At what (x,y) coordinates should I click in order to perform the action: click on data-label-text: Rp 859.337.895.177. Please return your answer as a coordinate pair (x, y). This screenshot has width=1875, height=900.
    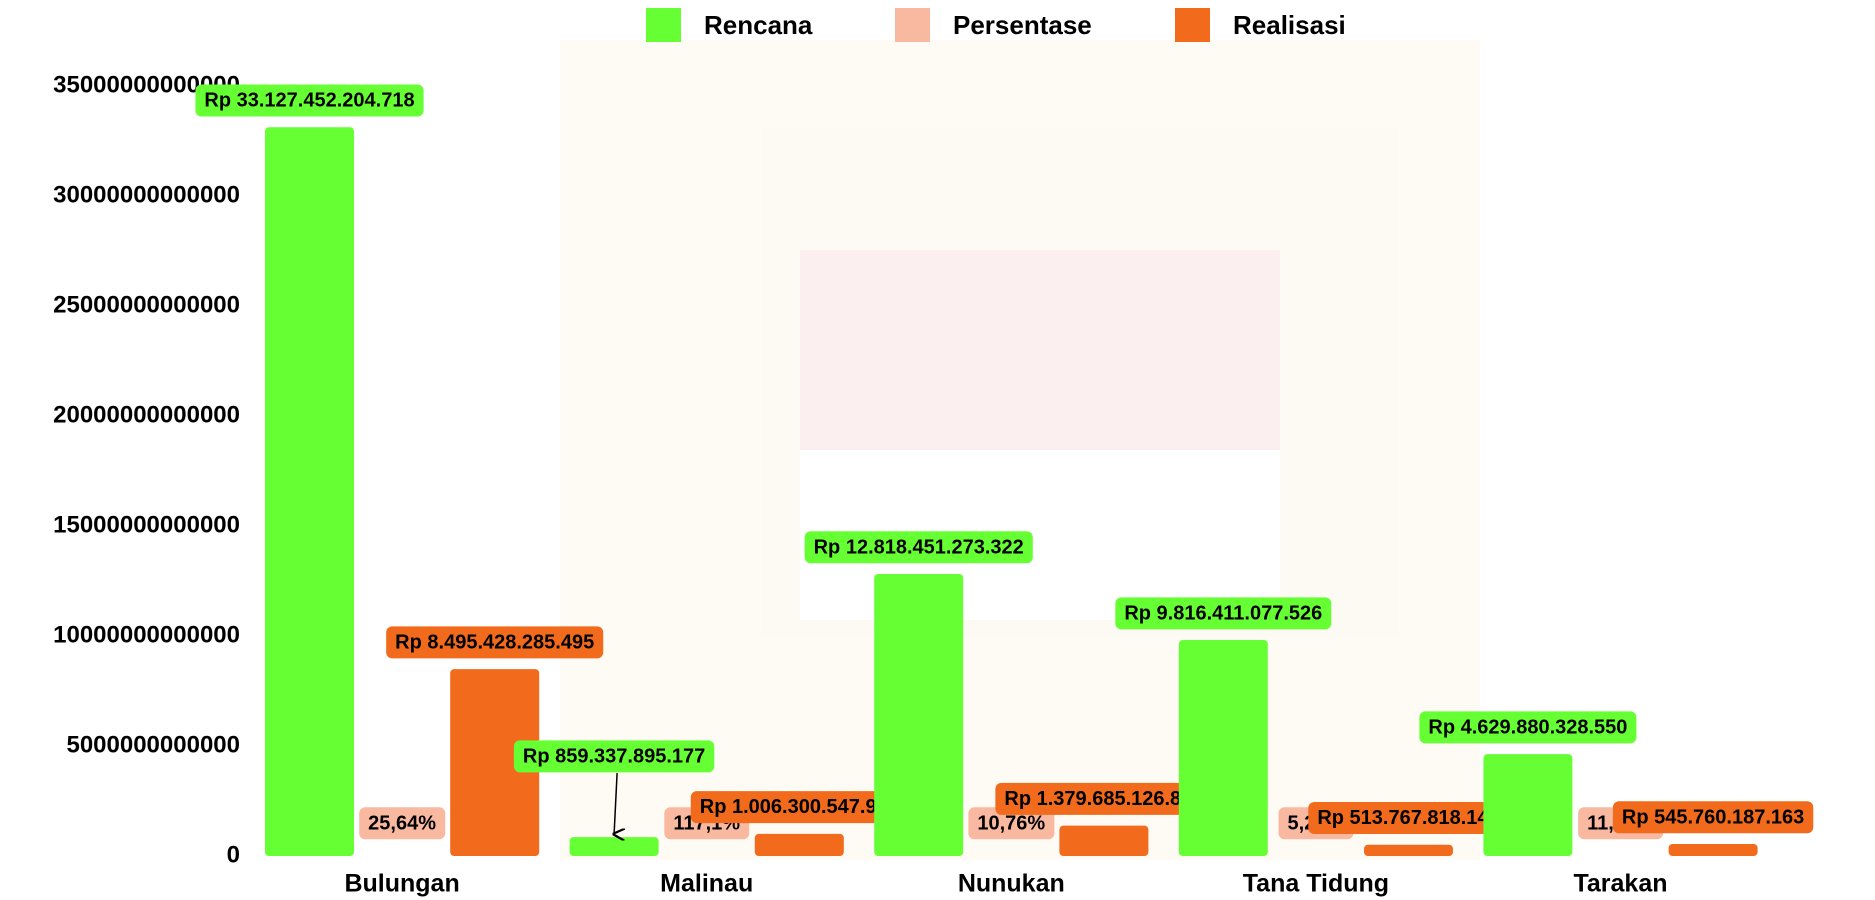
    Looking at the image, I should click on (614, 756).